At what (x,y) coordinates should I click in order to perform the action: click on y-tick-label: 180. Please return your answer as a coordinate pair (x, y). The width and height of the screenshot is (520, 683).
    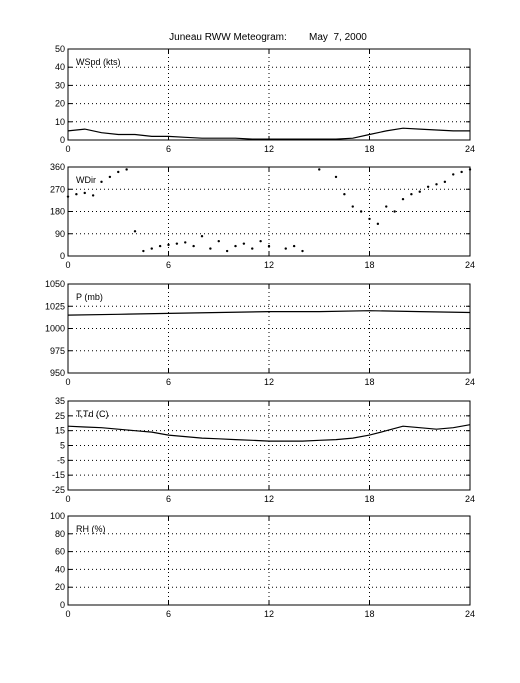
    Looking at the image, I should click on (57, 212).